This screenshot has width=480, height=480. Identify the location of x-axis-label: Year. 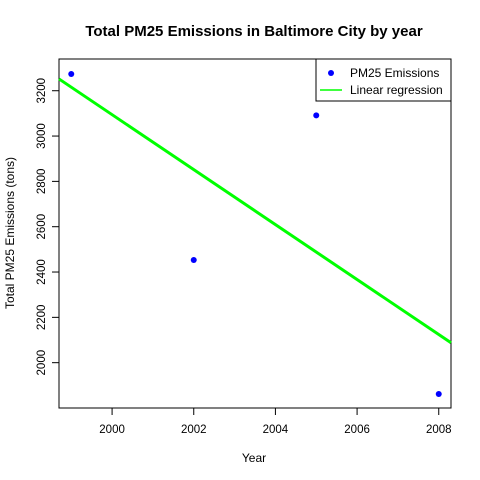
(254, 458).